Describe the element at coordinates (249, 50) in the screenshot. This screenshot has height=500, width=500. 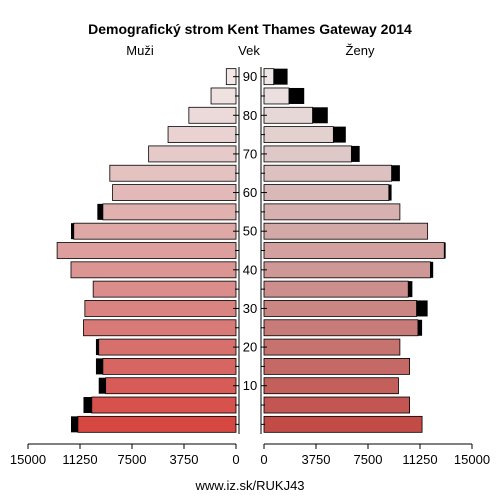
I see `center-axis-label: Vek` at that location.